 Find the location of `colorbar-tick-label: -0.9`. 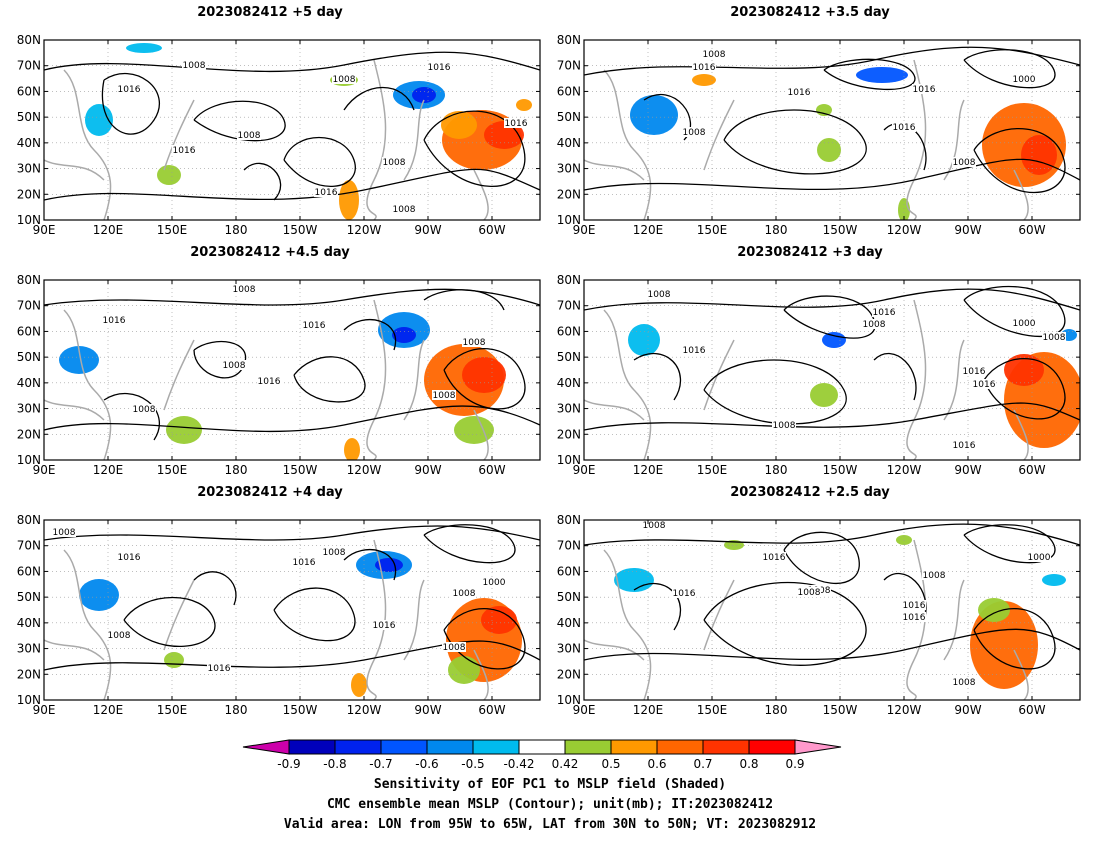

colorbar-tick-label: -0.9 is located at coordinates (288, 764).